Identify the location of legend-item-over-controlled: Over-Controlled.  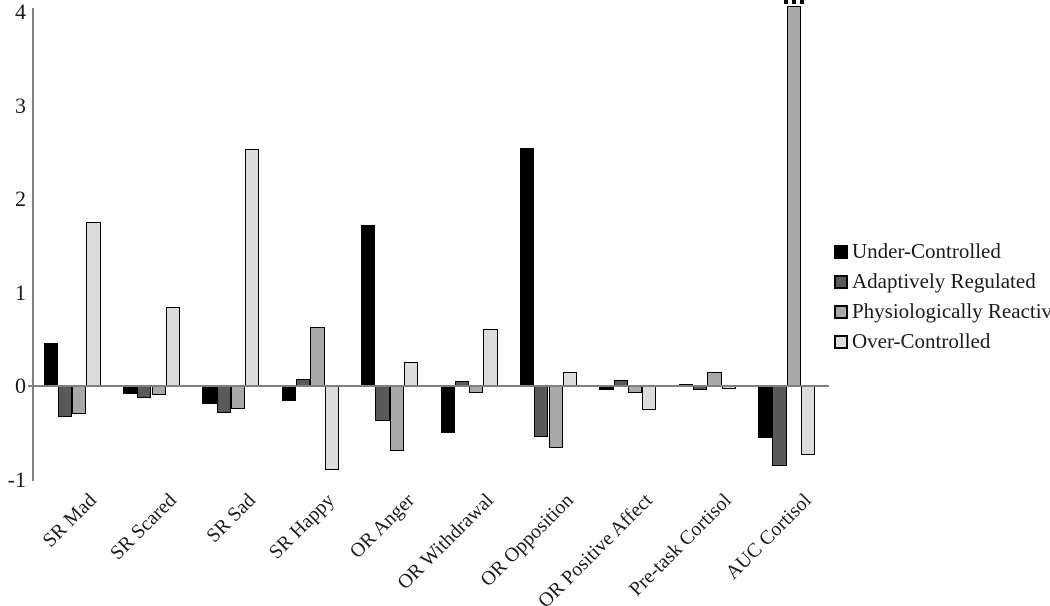
(942, 341).